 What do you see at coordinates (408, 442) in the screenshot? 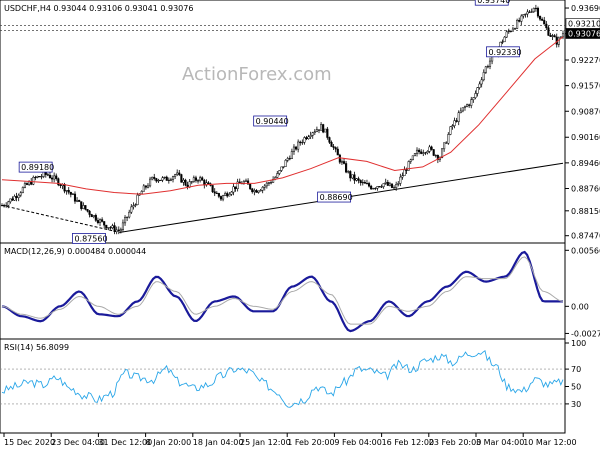
I see `x-tick-label: 16 Feb 12:00` at bounding box center [408, 442].